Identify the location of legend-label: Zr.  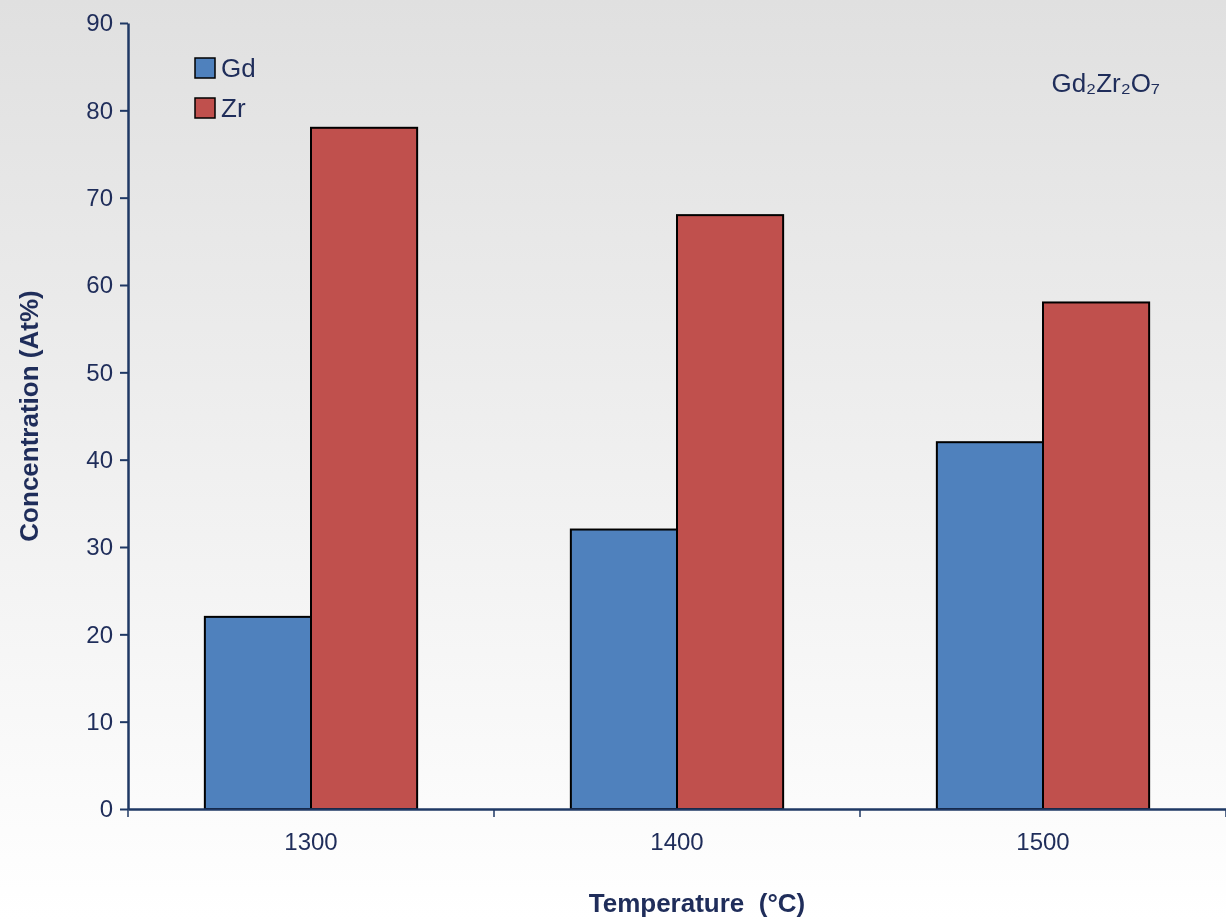
(233, 108).